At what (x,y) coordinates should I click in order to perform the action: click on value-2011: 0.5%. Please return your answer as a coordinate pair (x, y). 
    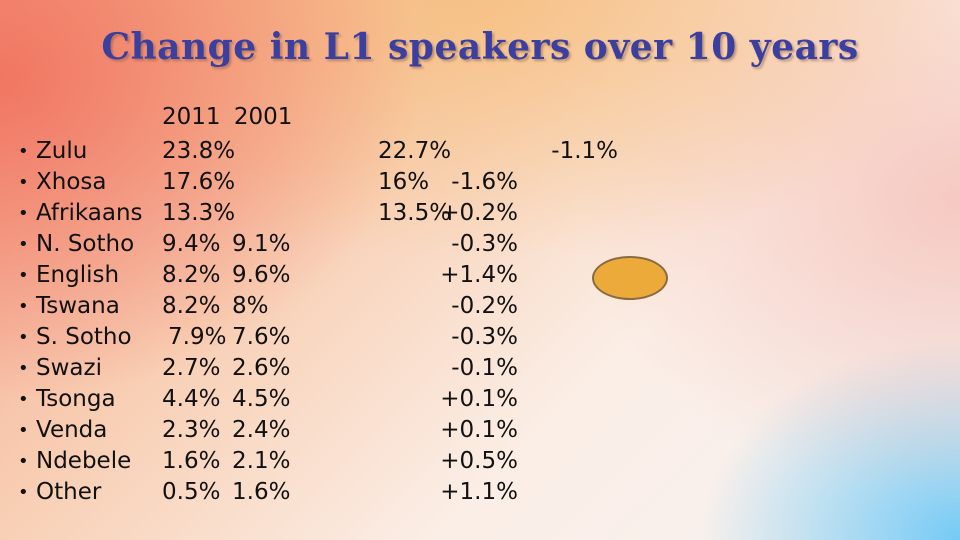
    Looking at the image, I should click on (191, 492).